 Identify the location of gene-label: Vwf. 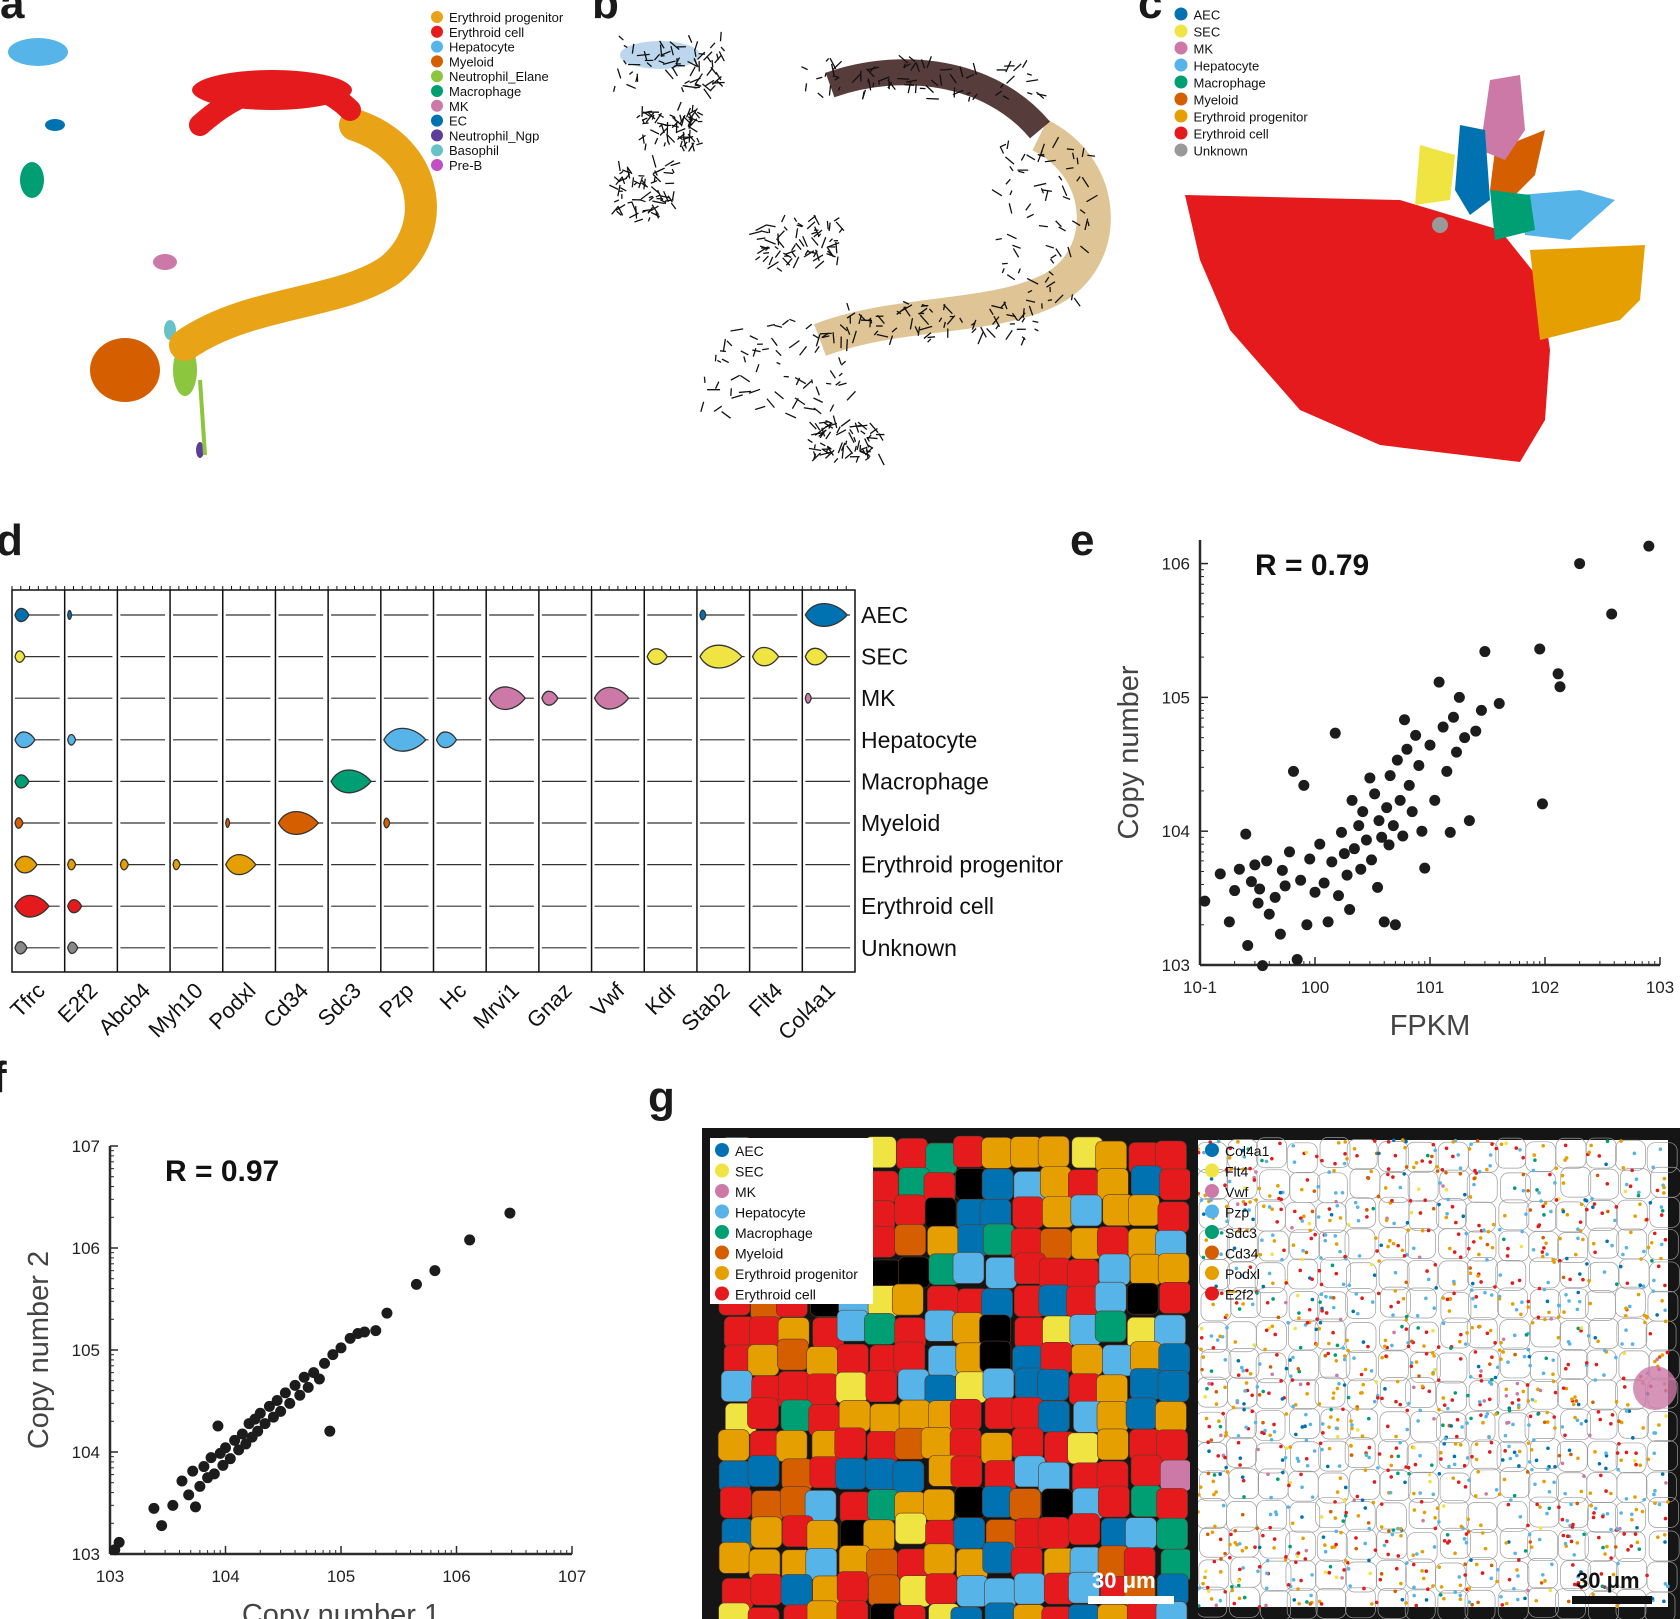
(608, 999).